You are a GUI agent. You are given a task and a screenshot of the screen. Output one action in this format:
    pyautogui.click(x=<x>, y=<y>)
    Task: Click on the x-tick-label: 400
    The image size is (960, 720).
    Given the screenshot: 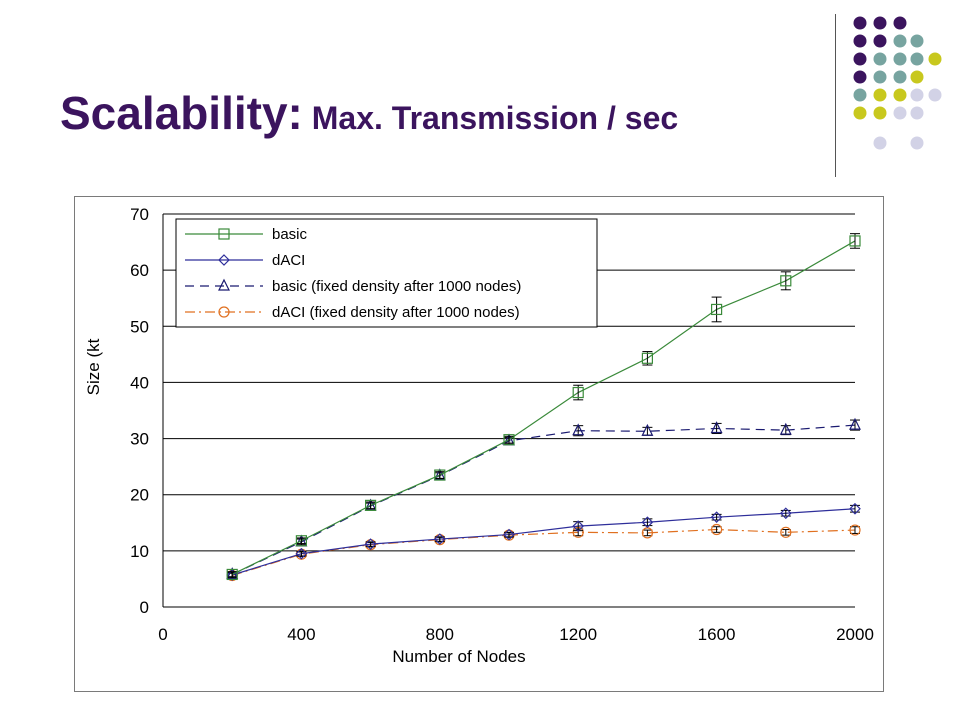 What is the action you would take?
    pyautogui.click(x=301, y=634)
    